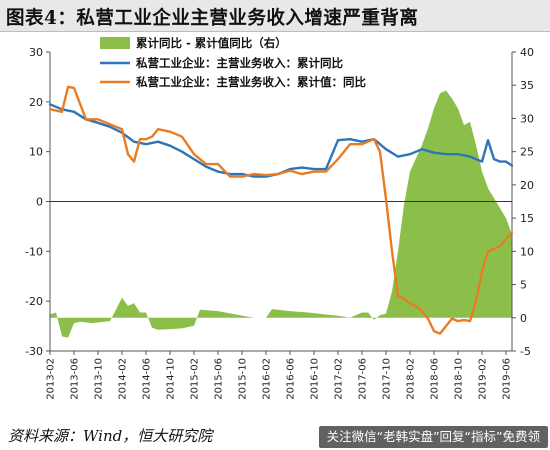 The image size is (550, 450). What do you see at coordinates (527, 52) in the screenshot?
I see `y-right-tick-label: 40` at bounding box center [527, 52].